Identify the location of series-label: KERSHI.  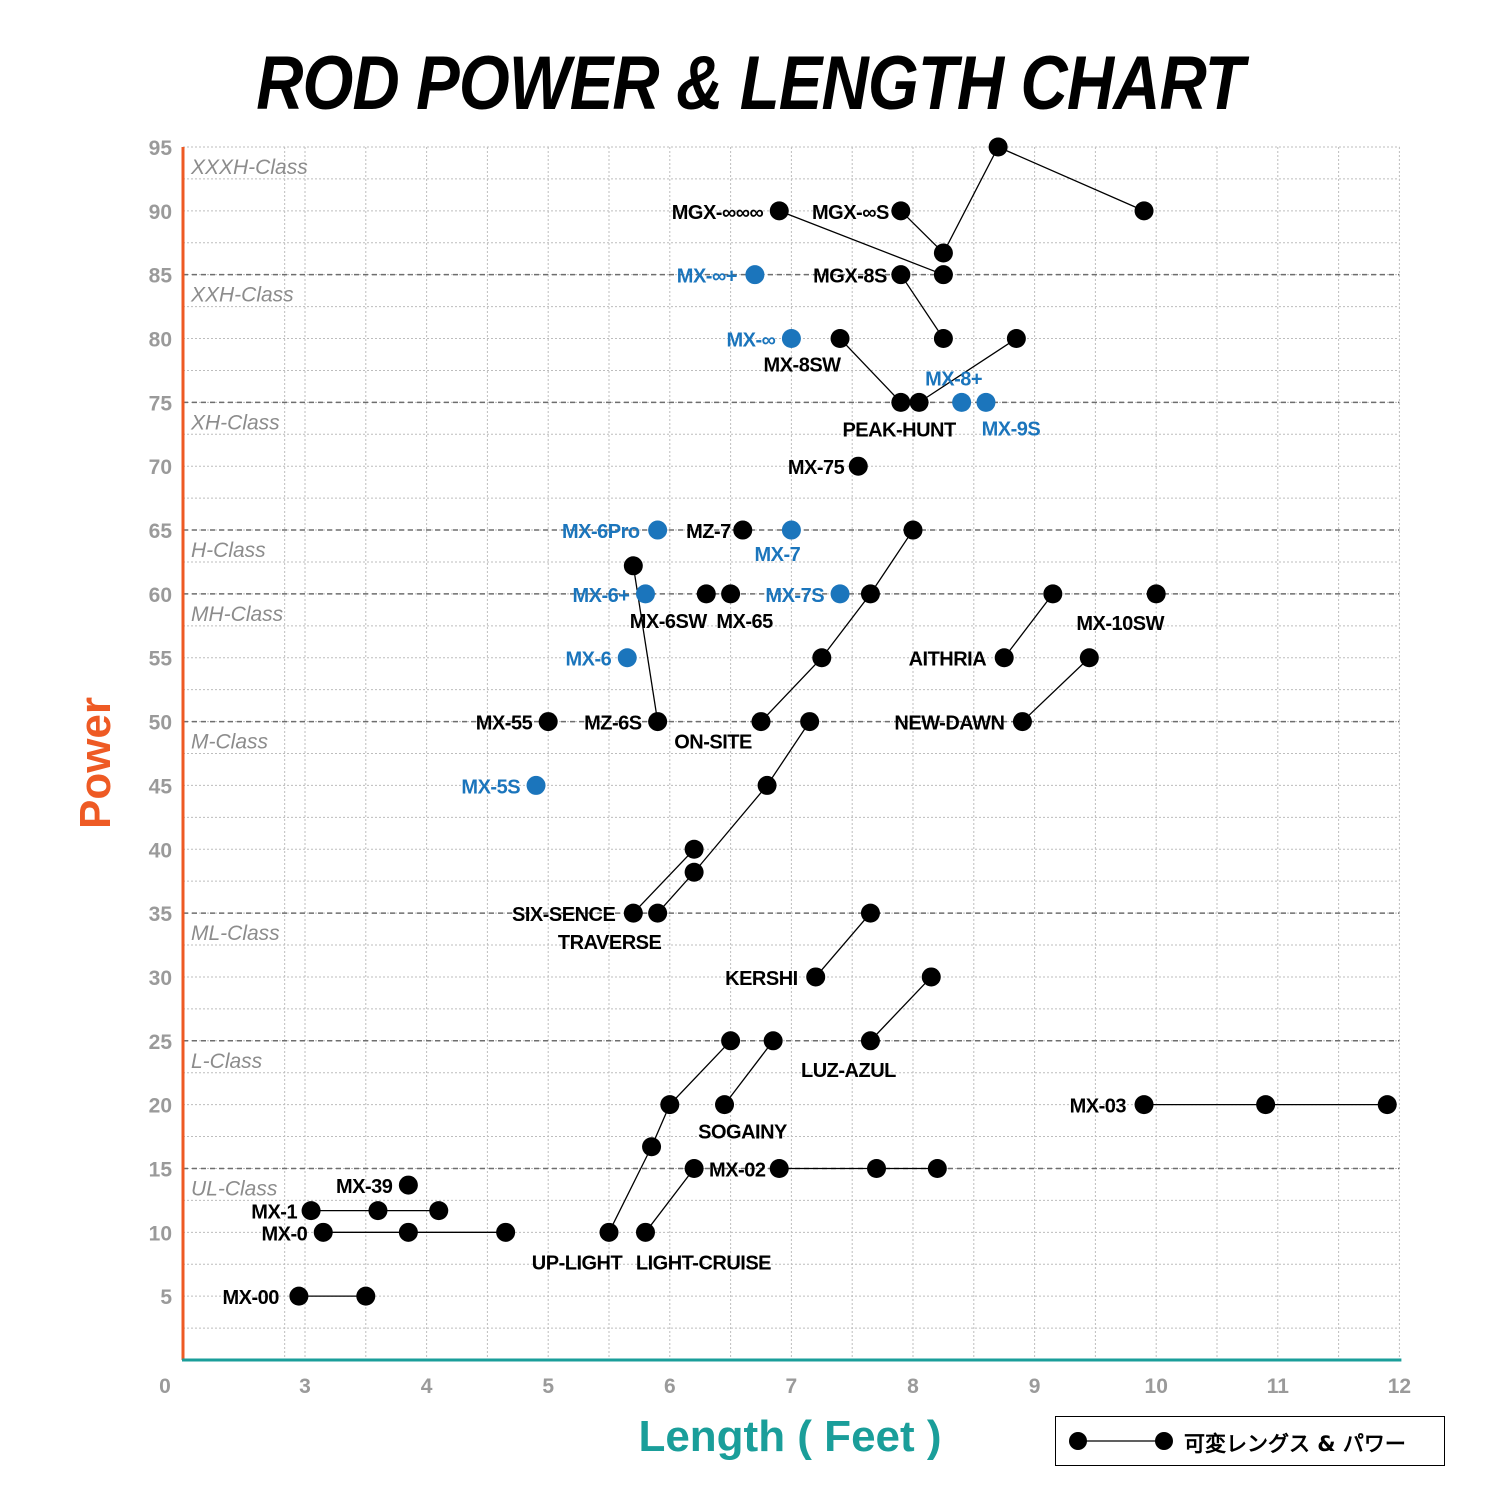
(761, 979).